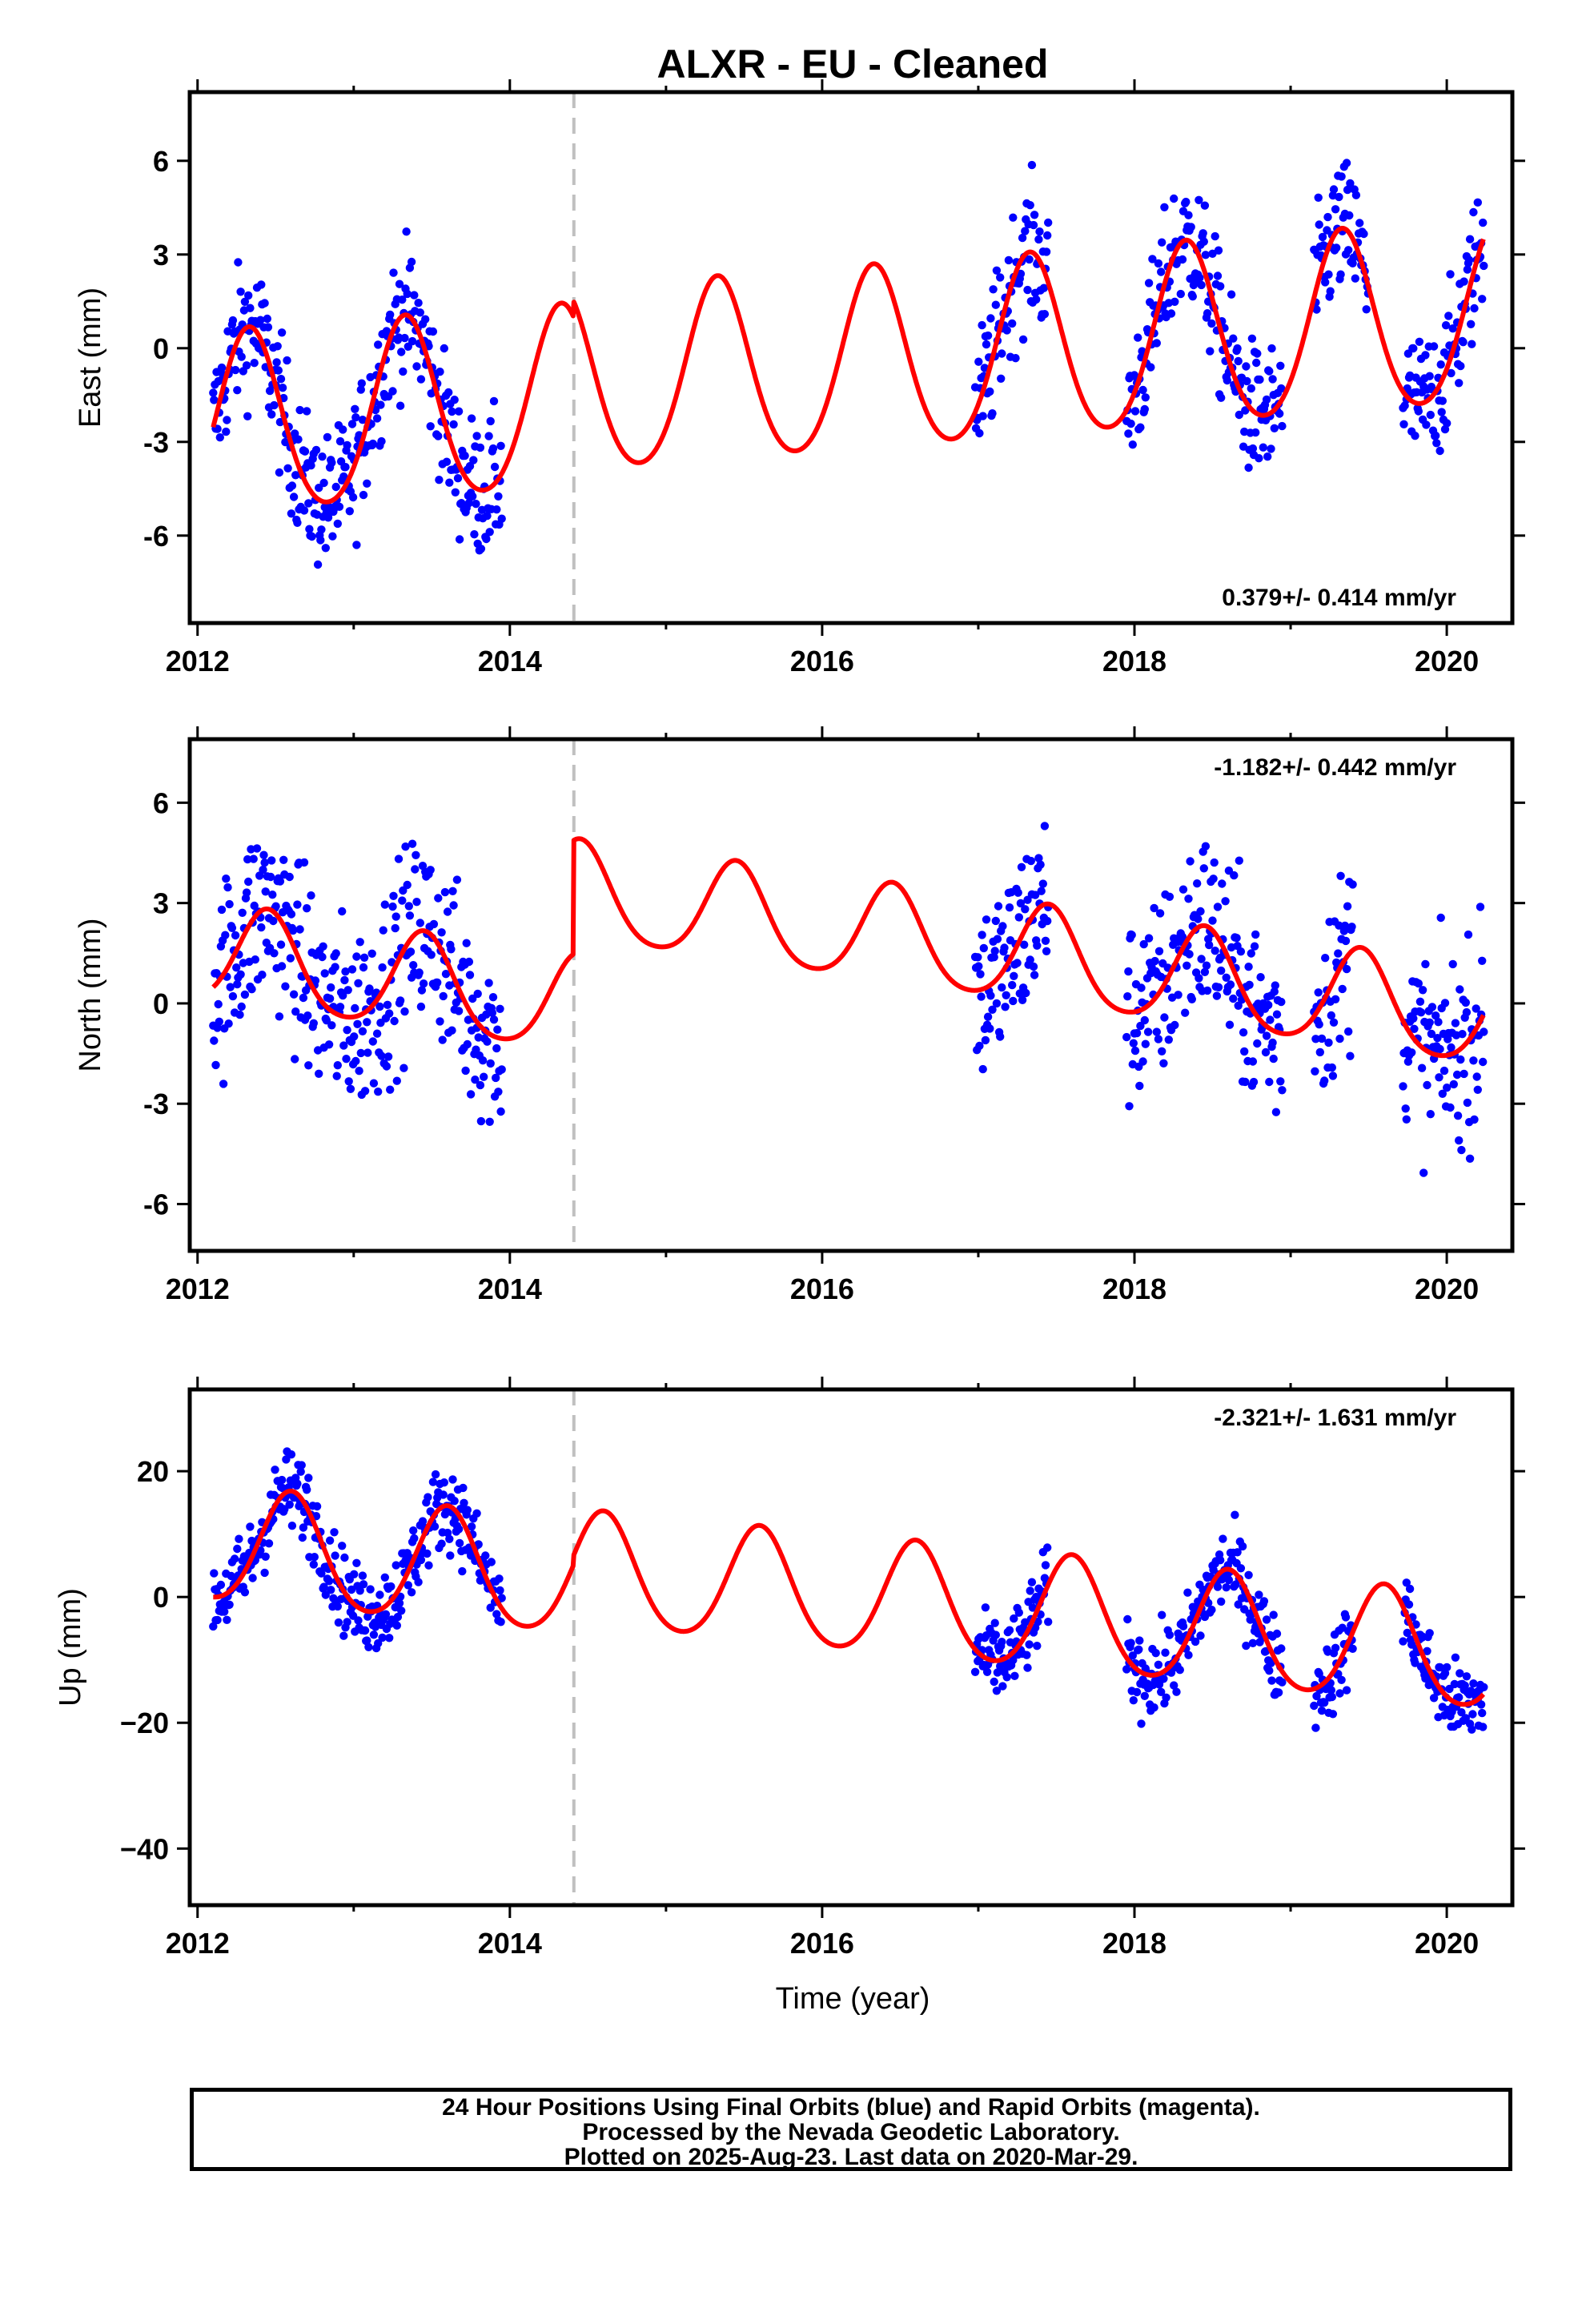 The image size is (1582, 2324). Describe the element at coordinates (70, 1647) in the screenshot. I see `y-axis-label: Up (mm)` at that location.